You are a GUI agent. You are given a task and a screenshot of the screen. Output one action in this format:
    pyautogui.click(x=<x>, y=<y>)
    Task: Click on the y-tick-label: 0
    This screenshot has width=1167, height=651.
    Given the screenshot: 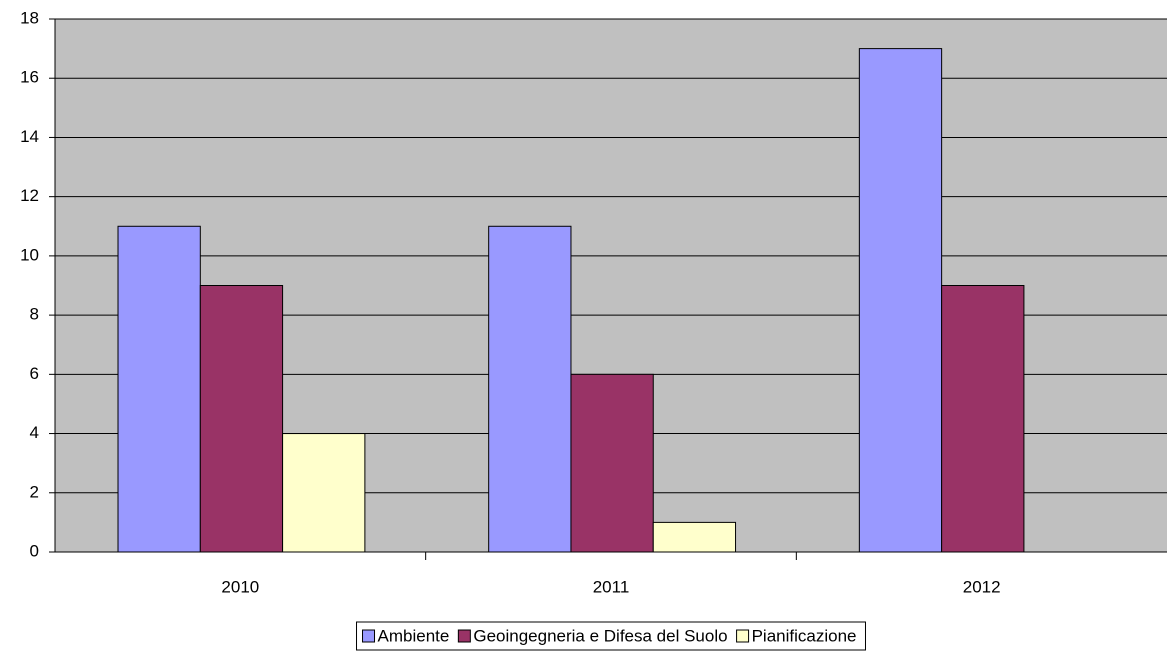 What is the action you would take?
    pyautogui.click(x=34, y=550)
    